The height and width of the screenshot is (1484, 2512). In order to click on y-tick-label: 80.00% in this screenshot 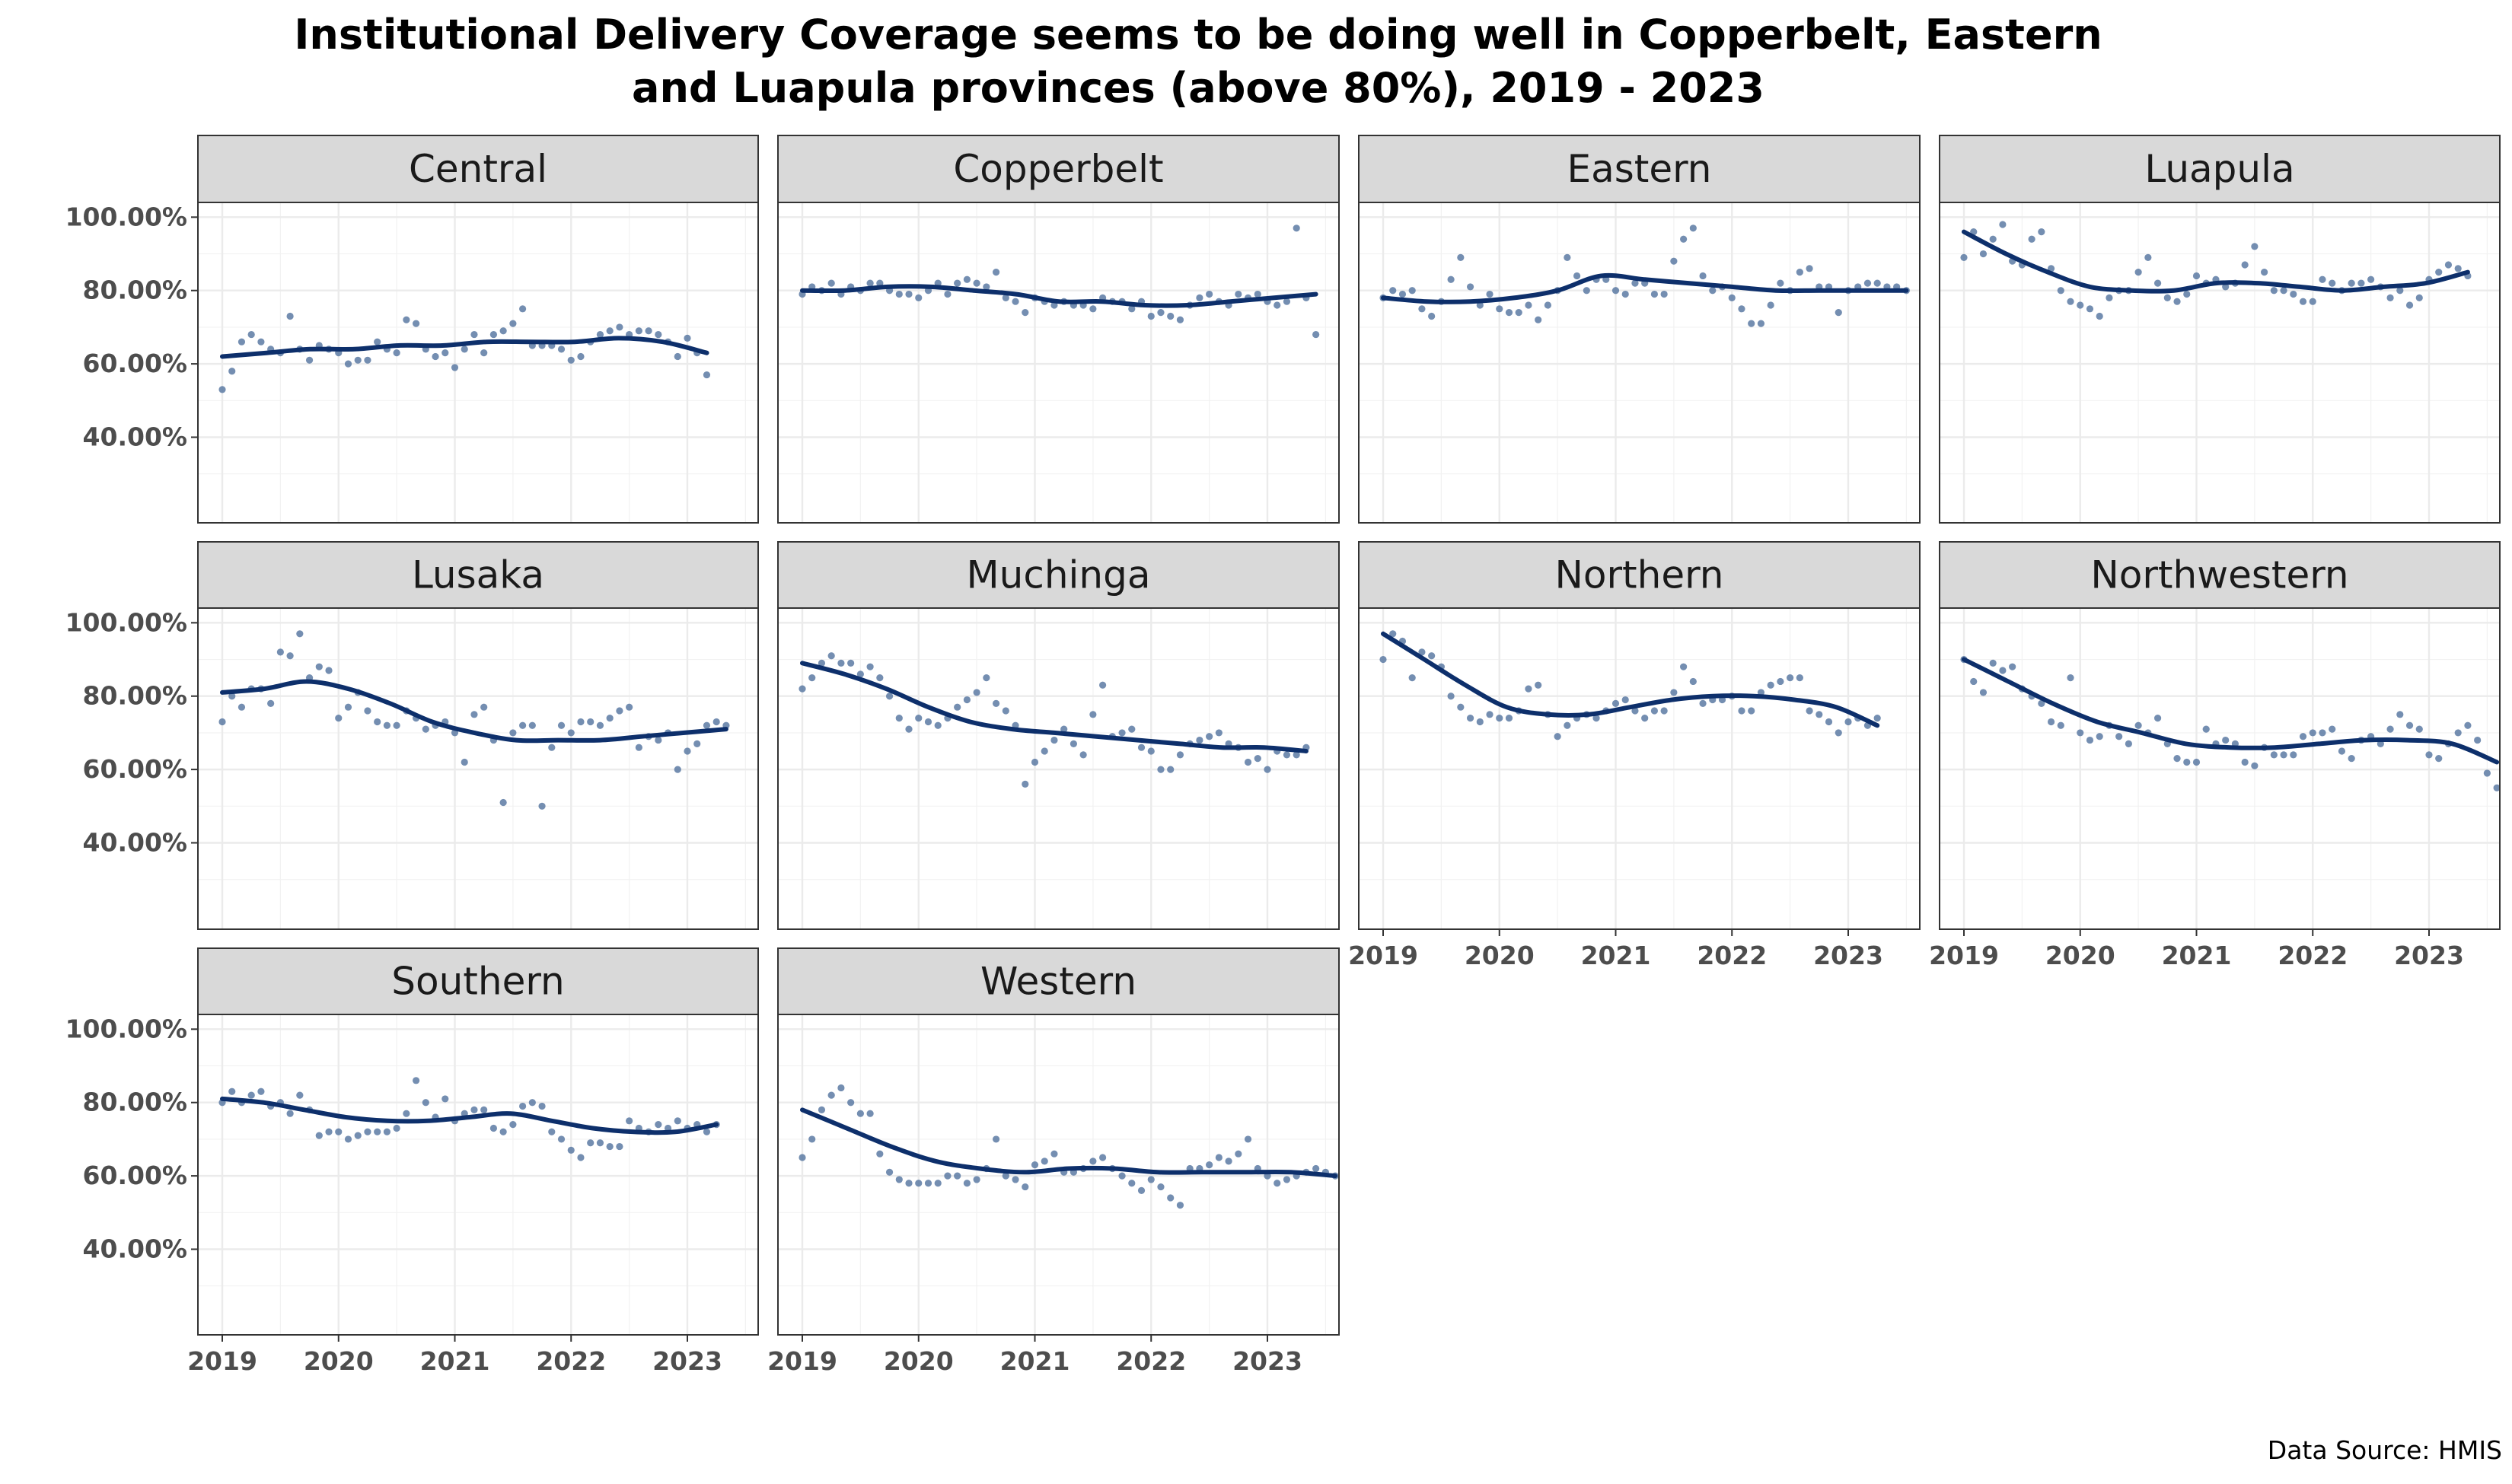, I will do `click(135, 290)`.